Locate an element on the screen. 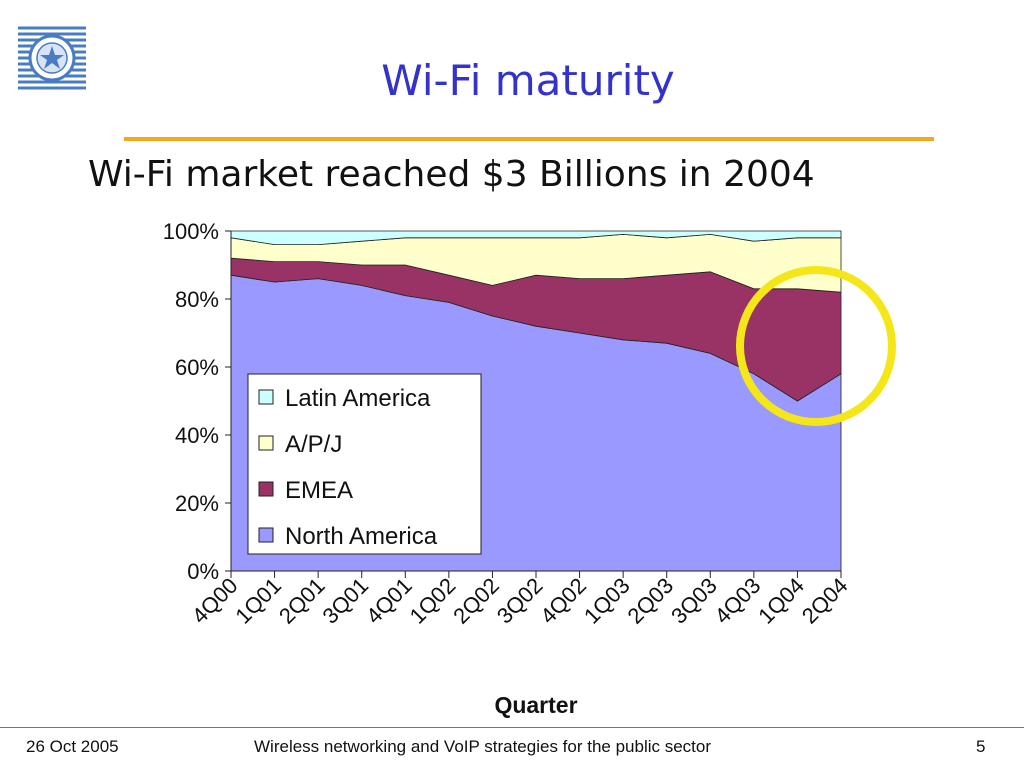  legend-label-latin-america: Latin America is located at coordinates (358, 398).